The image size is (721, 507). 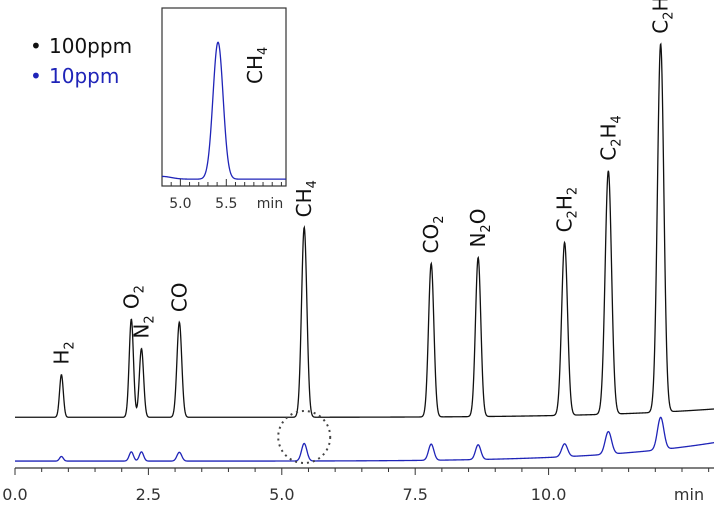 What do you see at coordinates (63, 352) in the screenshot?
I see `peak-label-h2: H2` at bounding box center [63, 352].